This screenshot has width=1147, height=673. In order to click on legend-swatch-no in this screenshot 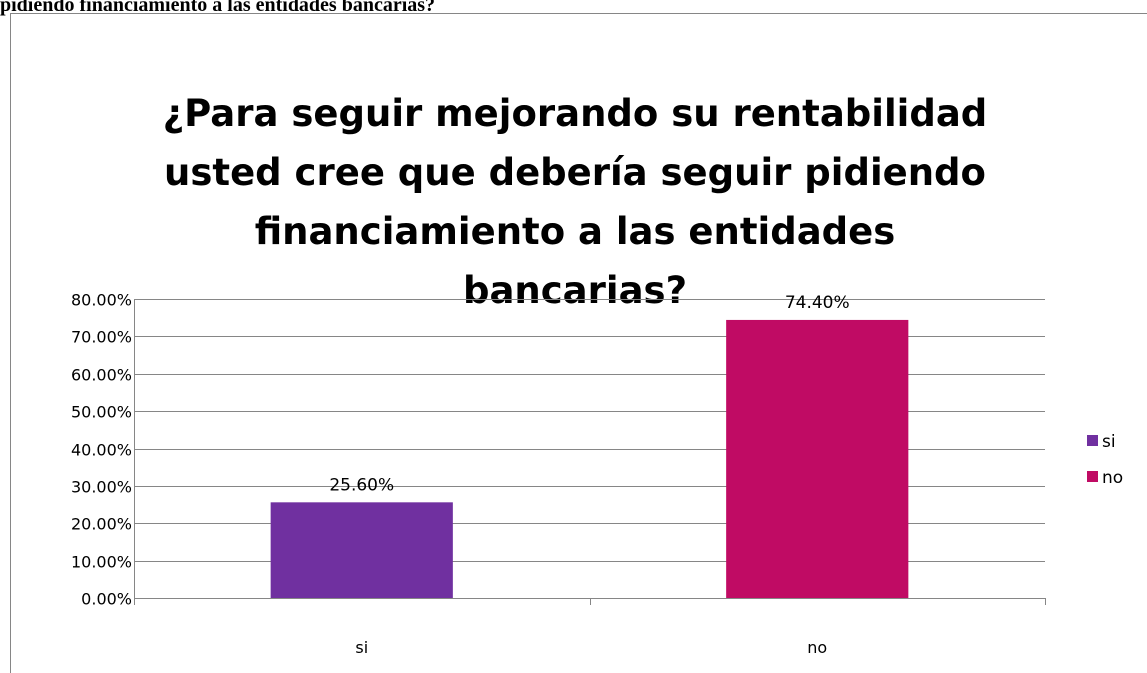, I will do `click(1092, 476)`.